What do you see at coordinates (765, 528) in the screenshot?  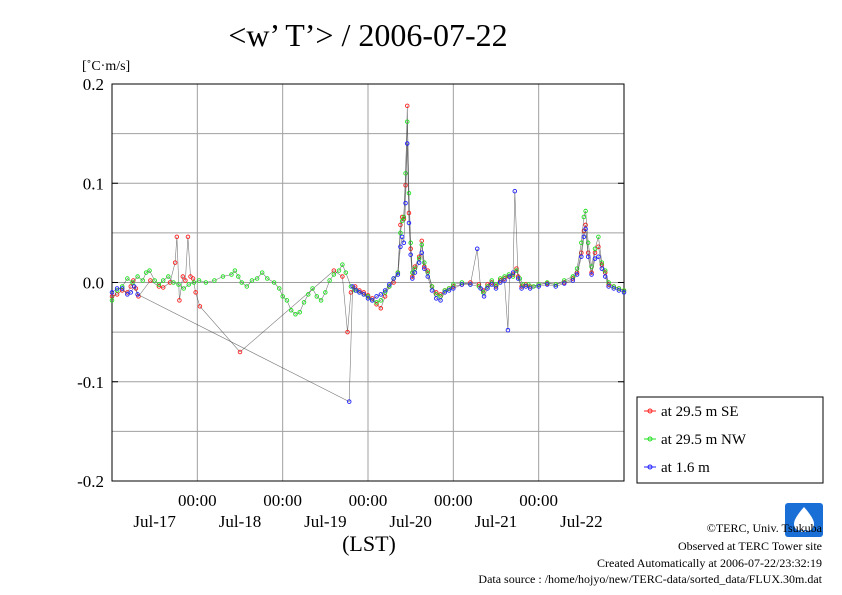 I see `copyright-text: ©TERC, Univ. Tsukuba` at bounding box center [765, 528].